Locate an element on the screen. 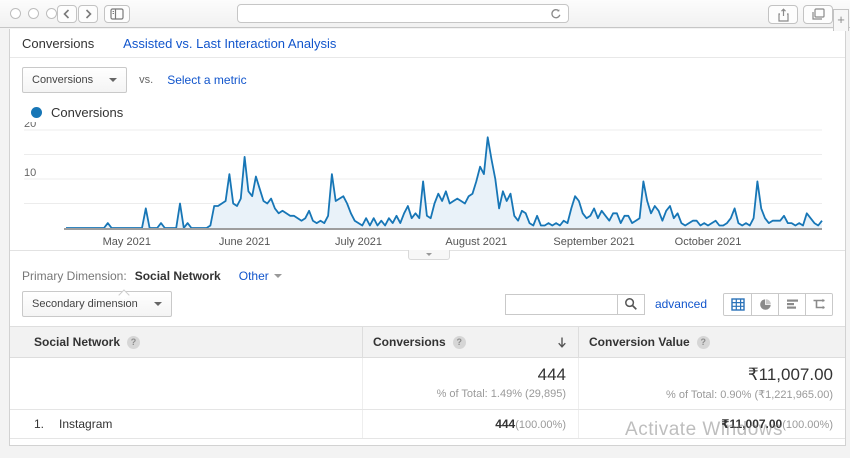  metric-dropdown-label: Conversions is located at coordinates (63, 80).